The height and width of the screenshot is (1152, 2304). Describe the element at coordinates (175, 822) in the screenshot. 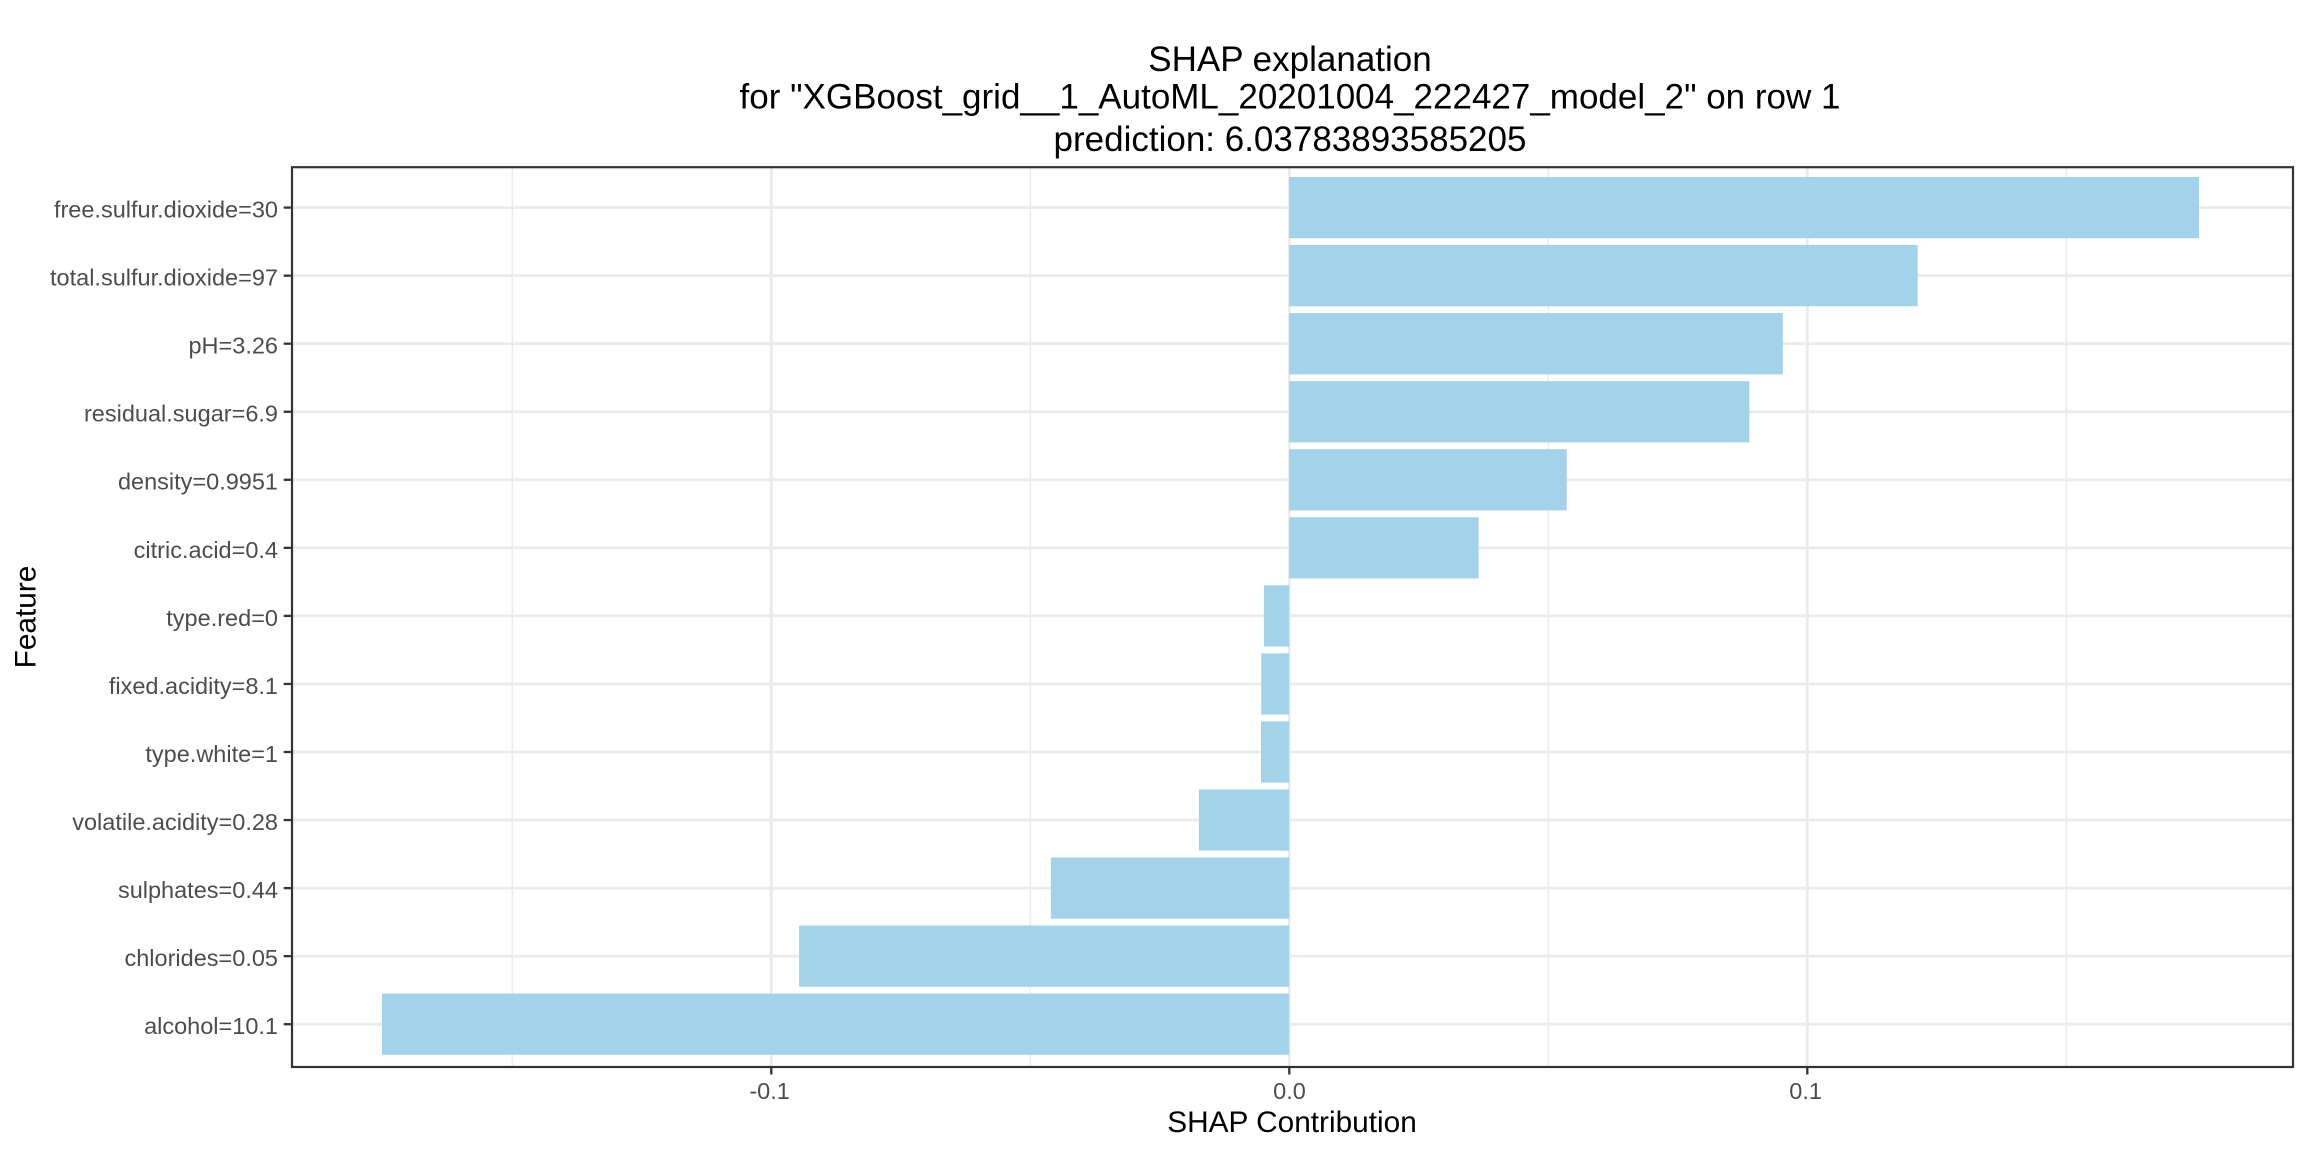

I see `svg-text: volatile.acidity=0.28` at that location.